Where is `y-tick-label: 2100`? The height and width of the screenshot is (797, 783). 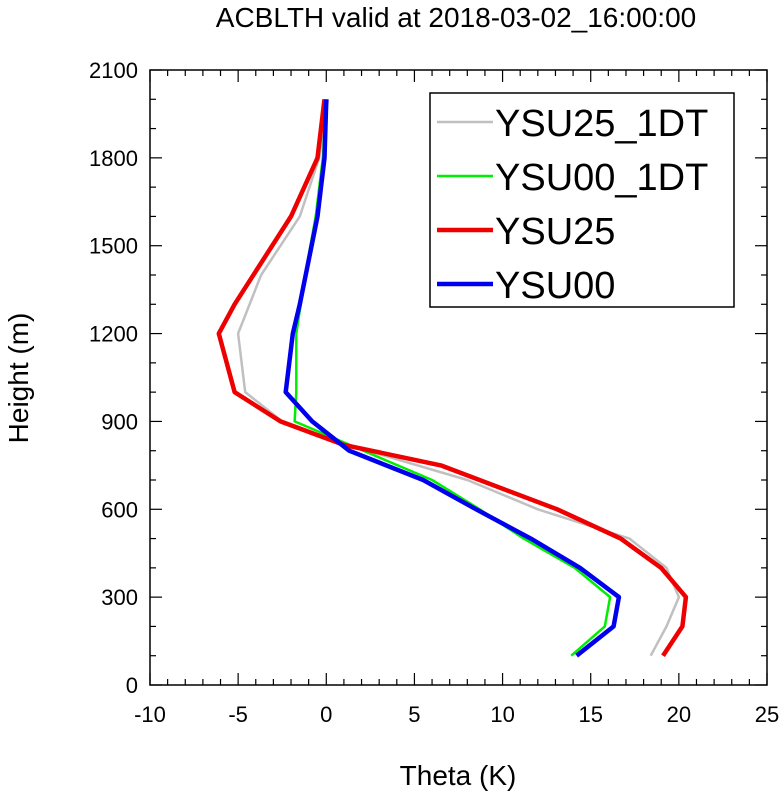 y-tick-label: 2100 is located at coordinates (113, 70).